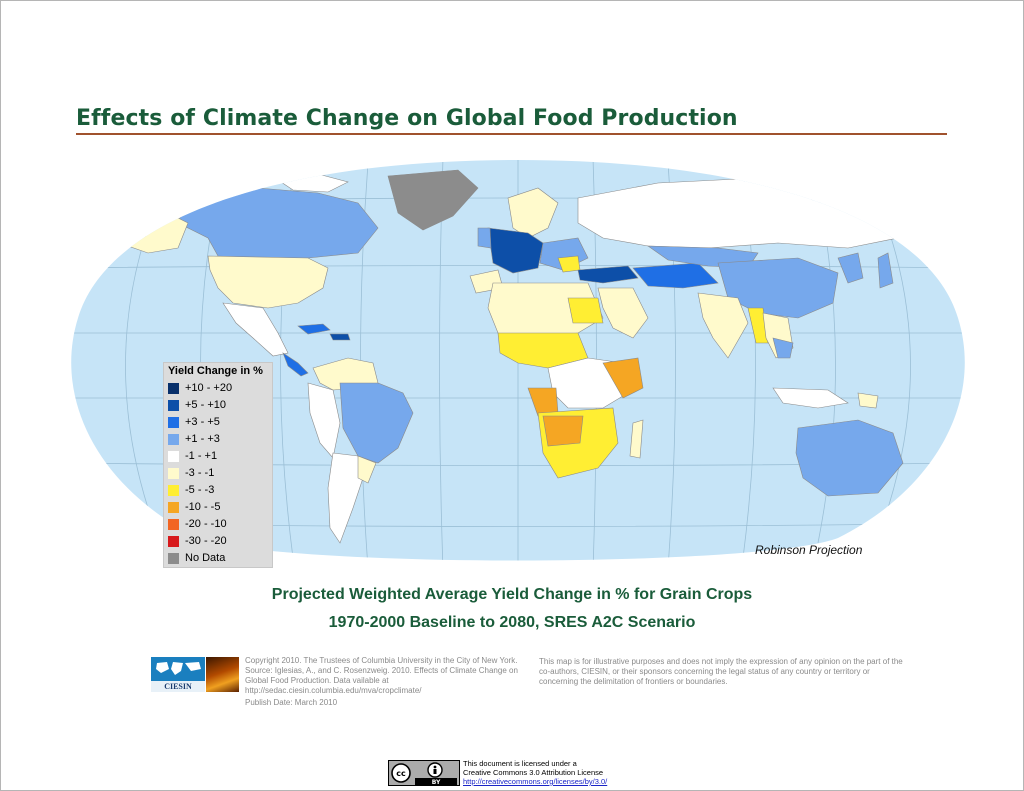 The width and height of the screenshot is (1024, 791). What do you see at coordinates (215, 371) in the screenshot?
I see `legend-title: Yield Change in %` at bounding box center [215, 371].